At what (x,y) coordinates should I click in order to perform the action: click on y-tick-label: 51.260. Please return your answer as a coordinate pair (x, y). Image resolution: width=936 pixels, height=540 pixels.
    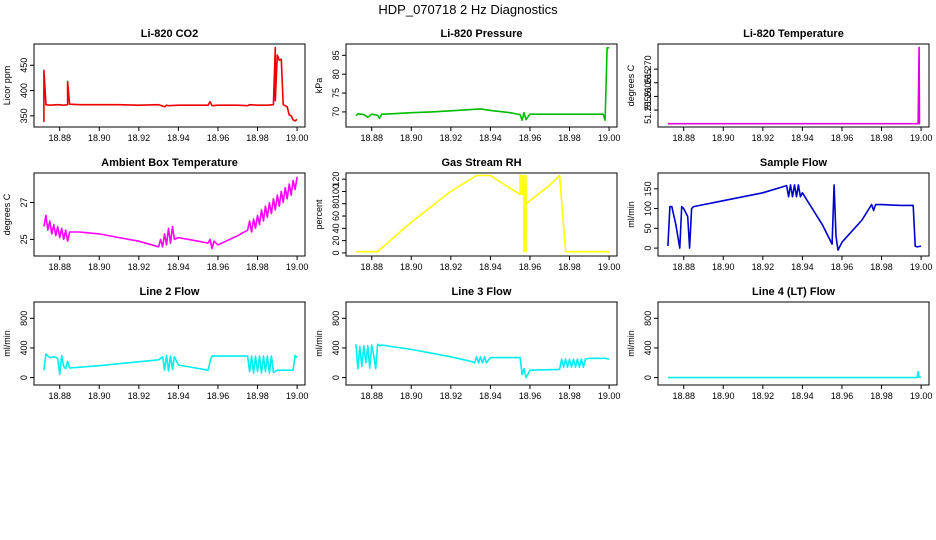
    Looking at the image, I should click on (648, 97).